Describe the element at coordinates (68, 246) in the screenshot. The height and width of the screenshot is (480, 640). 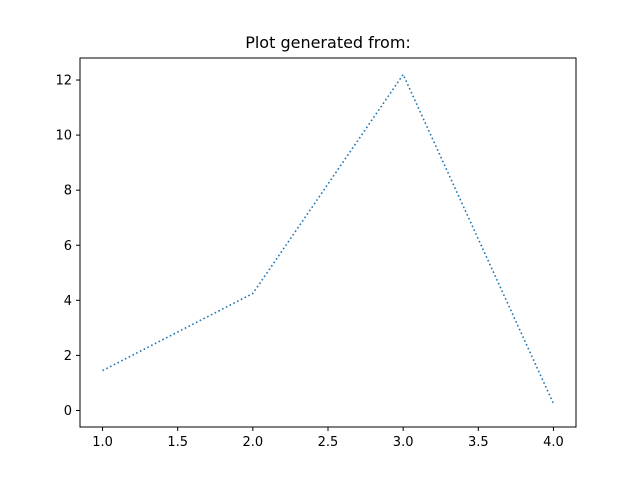
I see `y-tick-label: 6` at that location.